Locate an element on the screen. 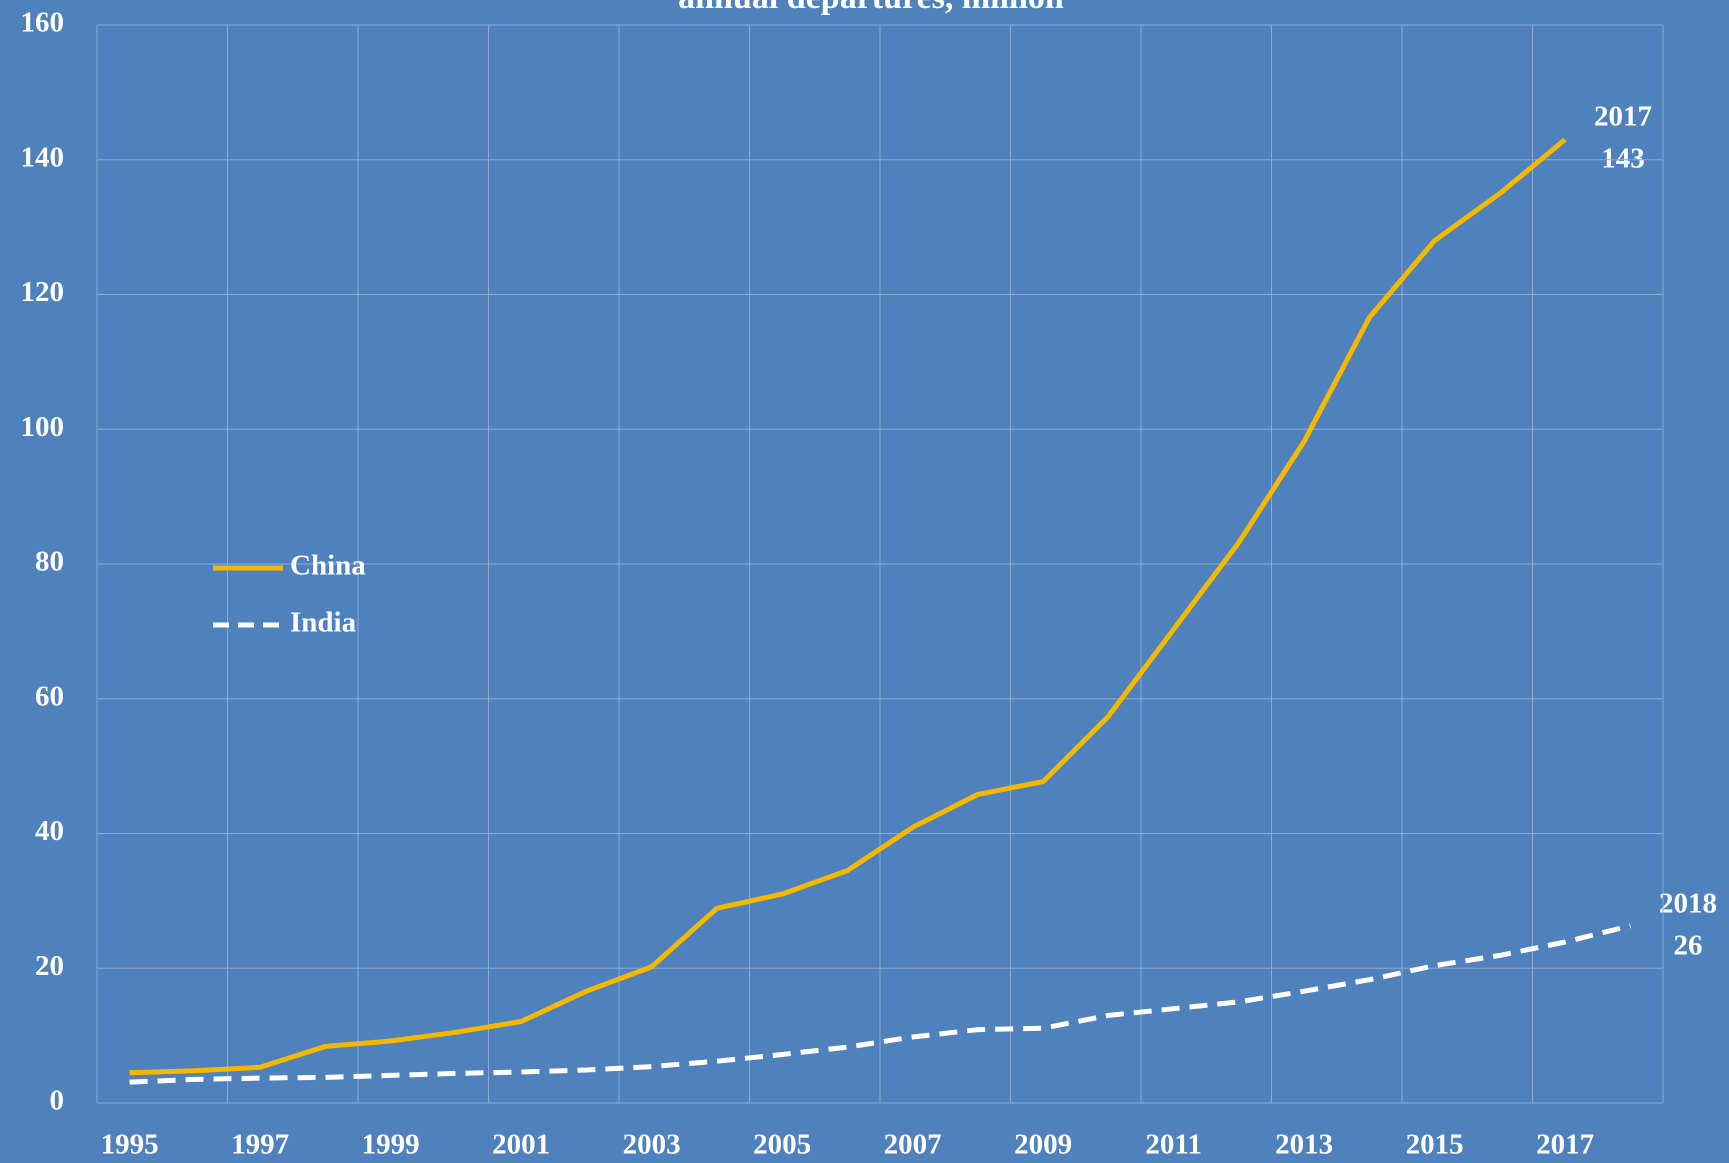 This screenshot has height=1163, width=1729. x-tick-label: 1995 is located at coordinates (130, 1145).